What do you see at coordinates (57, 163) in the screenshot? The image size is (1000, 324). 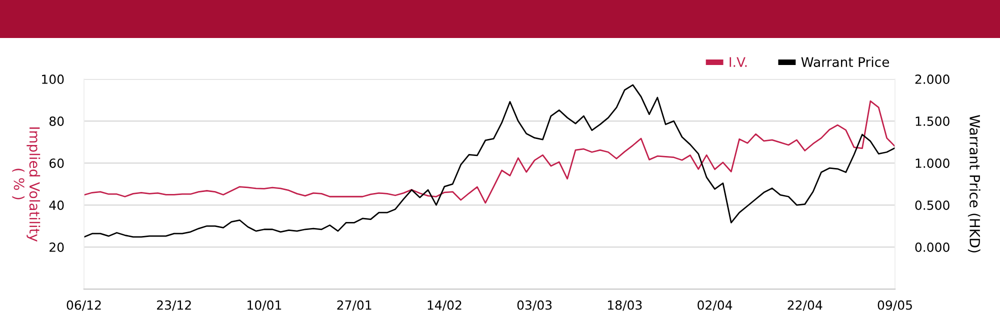 I see `y-tick-label: 60` at bounding box center [57, 163].